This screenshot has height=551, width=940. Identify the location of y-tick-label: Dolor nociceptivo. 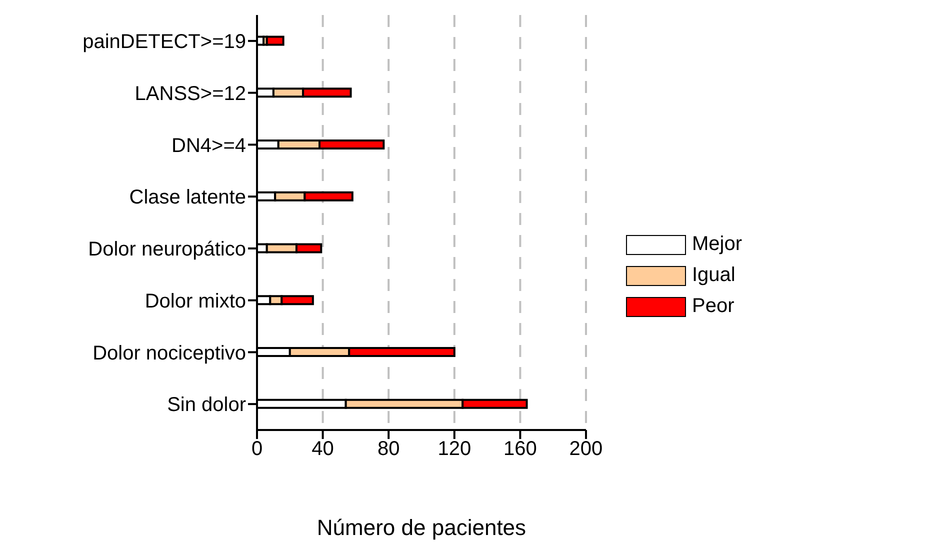
(169, 353).